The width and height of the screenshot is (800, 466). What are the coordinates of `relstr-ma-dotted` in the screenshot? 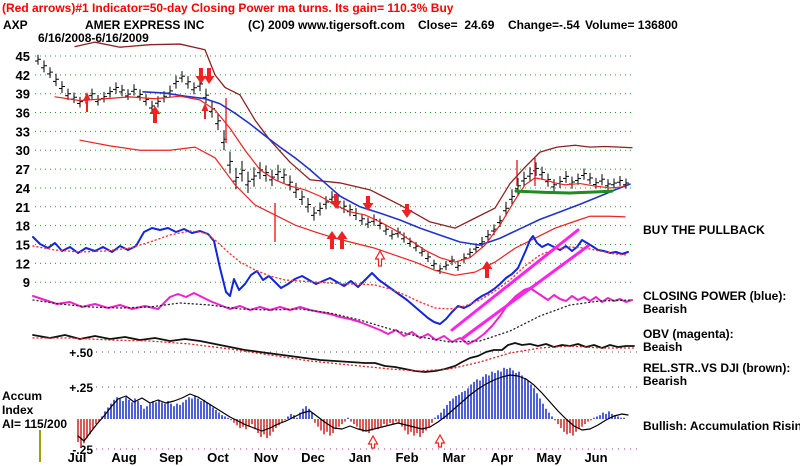 It's located at (333, 354).